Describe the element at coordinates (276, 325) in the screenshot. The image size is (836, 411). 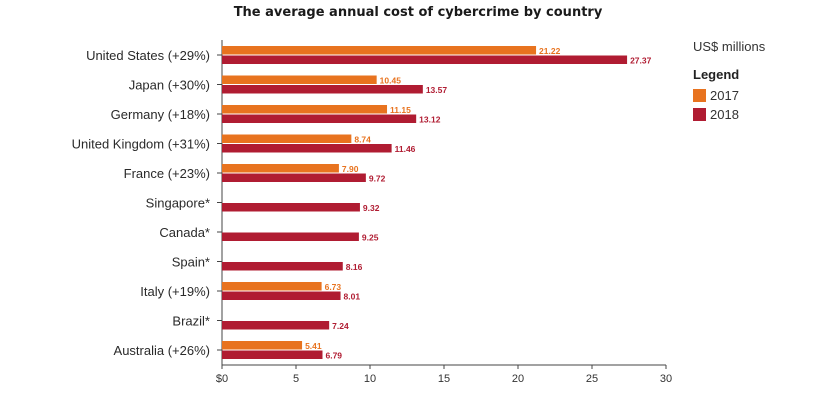
I see `bar-2018-brazil` at that location.